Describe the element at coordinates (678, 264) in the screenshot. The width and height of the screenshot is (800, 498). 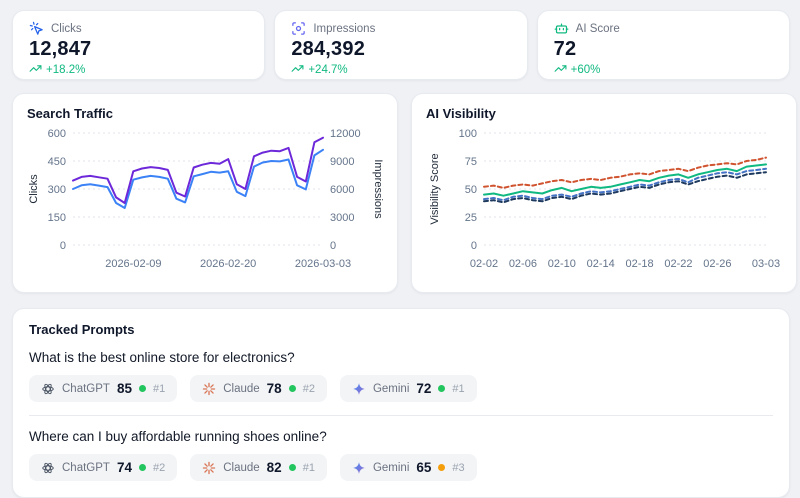
I see `svg-text: 02-22` at that location.